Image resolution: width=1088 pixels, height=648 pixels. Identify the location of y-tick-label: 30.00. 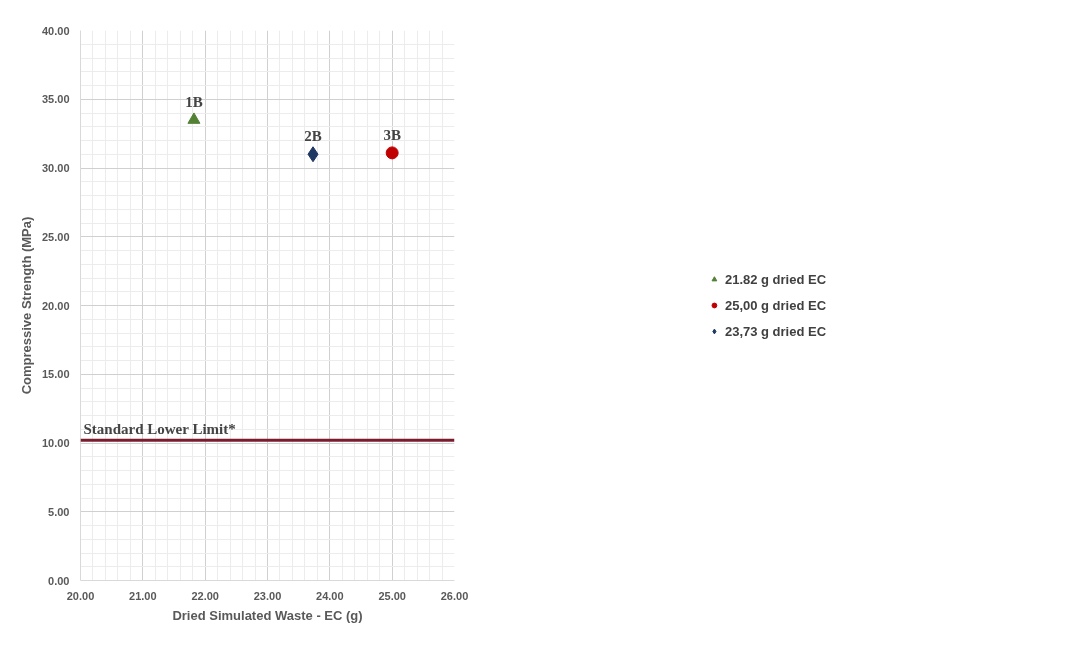
(55, 168).